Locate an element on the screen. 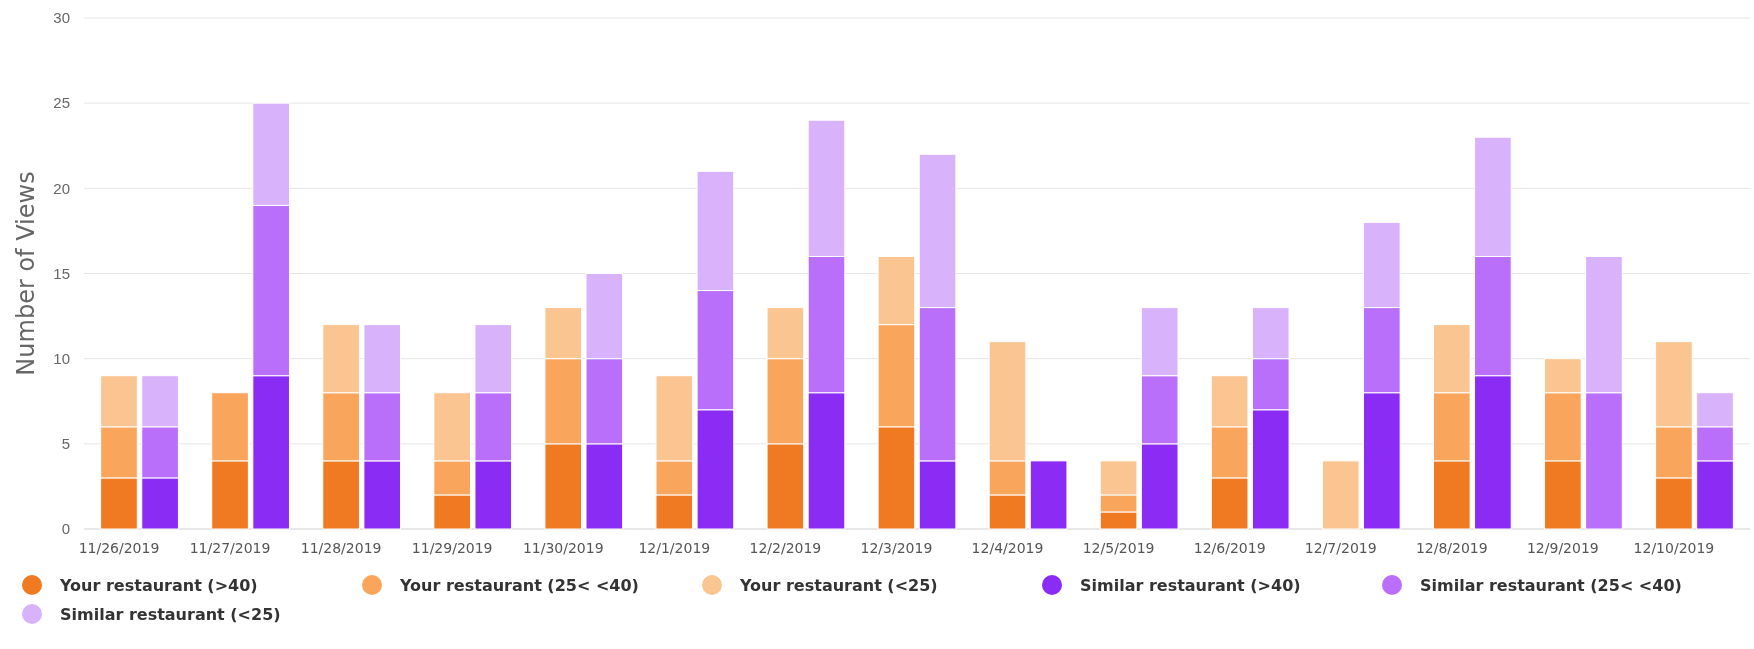 This screenshot has height=649, width=1754. x-tick-label: 12/2/2019 is located at coordinates (785, 548).